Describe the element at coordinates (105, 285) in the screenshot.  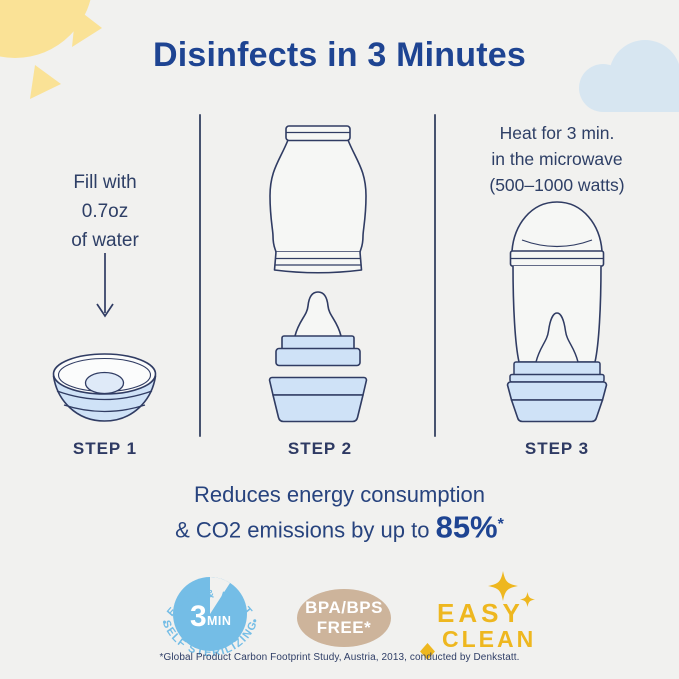
I see `down-arrow-icon` at that location.